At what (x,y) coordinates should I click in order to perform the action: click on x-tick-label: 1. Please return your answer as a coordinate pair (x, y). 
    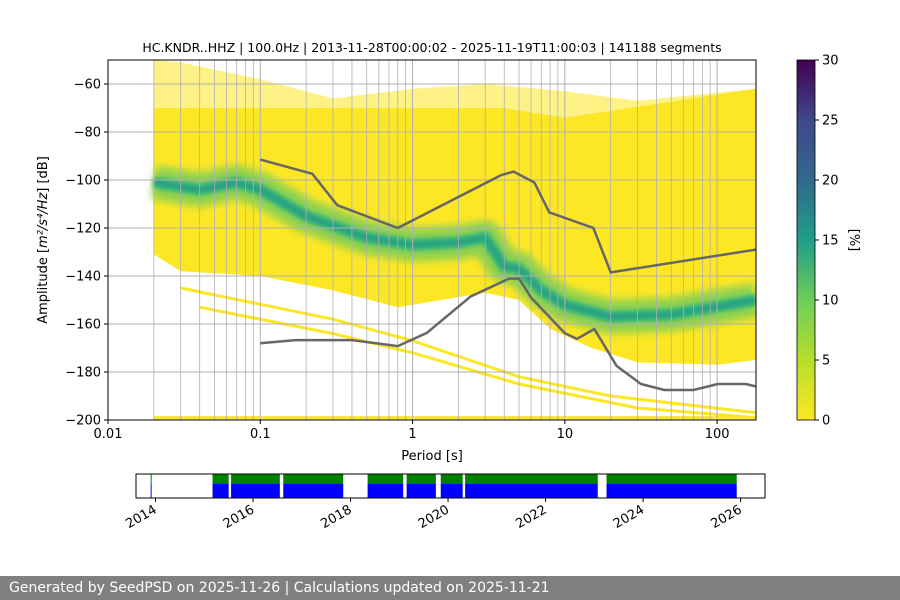
    Looking at the image, I should click on (412, 434).